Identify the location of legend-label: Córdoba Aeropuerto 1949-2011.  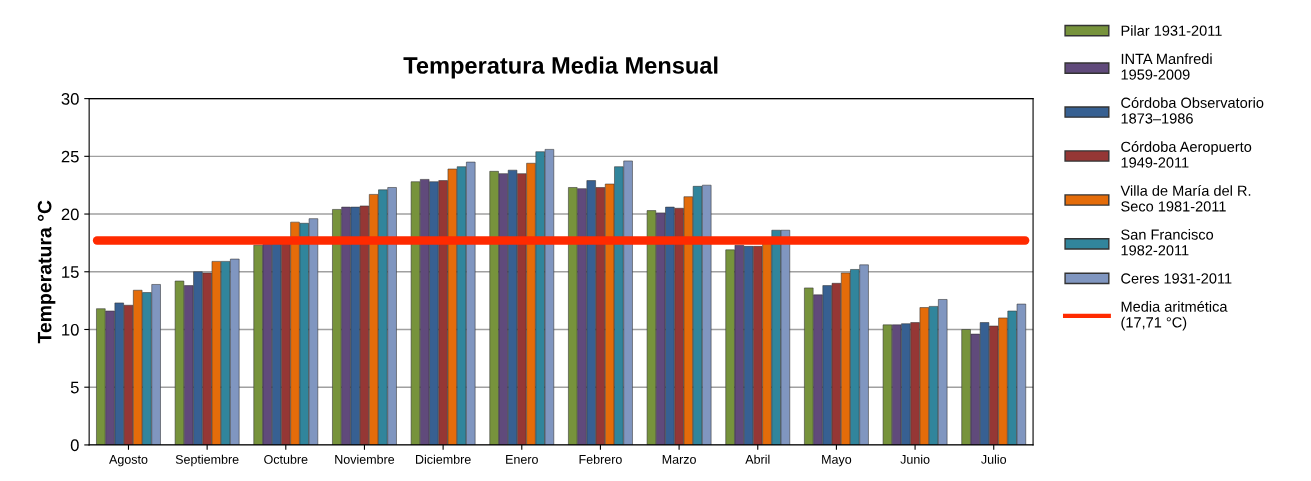
(1186, 154).